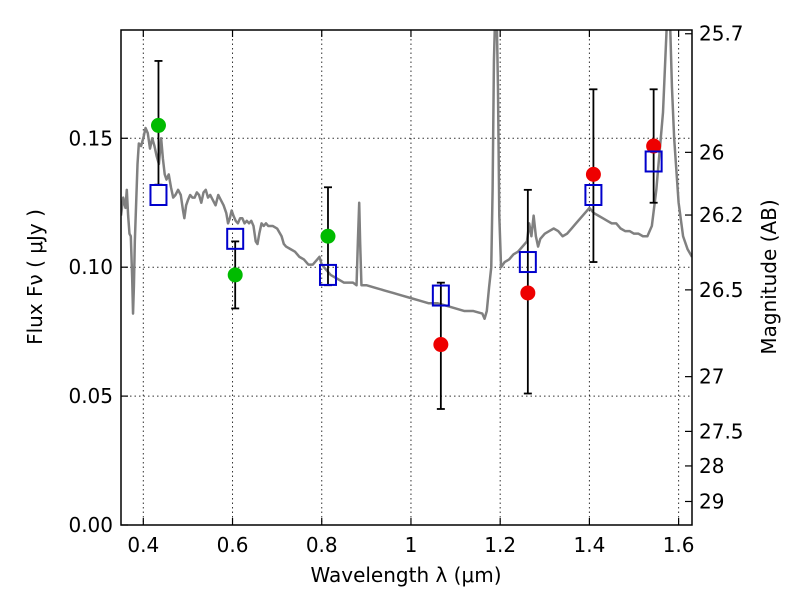 Image resolution: width=800 pixels, height=605 pixels. I want to click on right-tick-label: 29, so click(711, 501).